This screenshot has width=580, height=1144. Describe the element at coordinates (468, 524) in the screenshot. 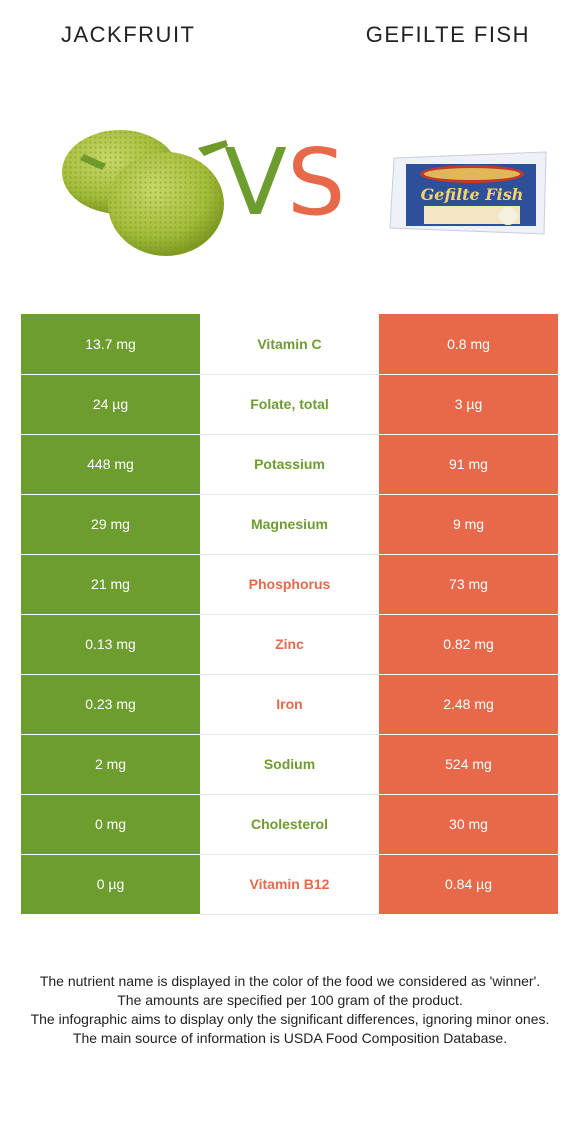

I see `right-food-value: 9 mg` at that location.